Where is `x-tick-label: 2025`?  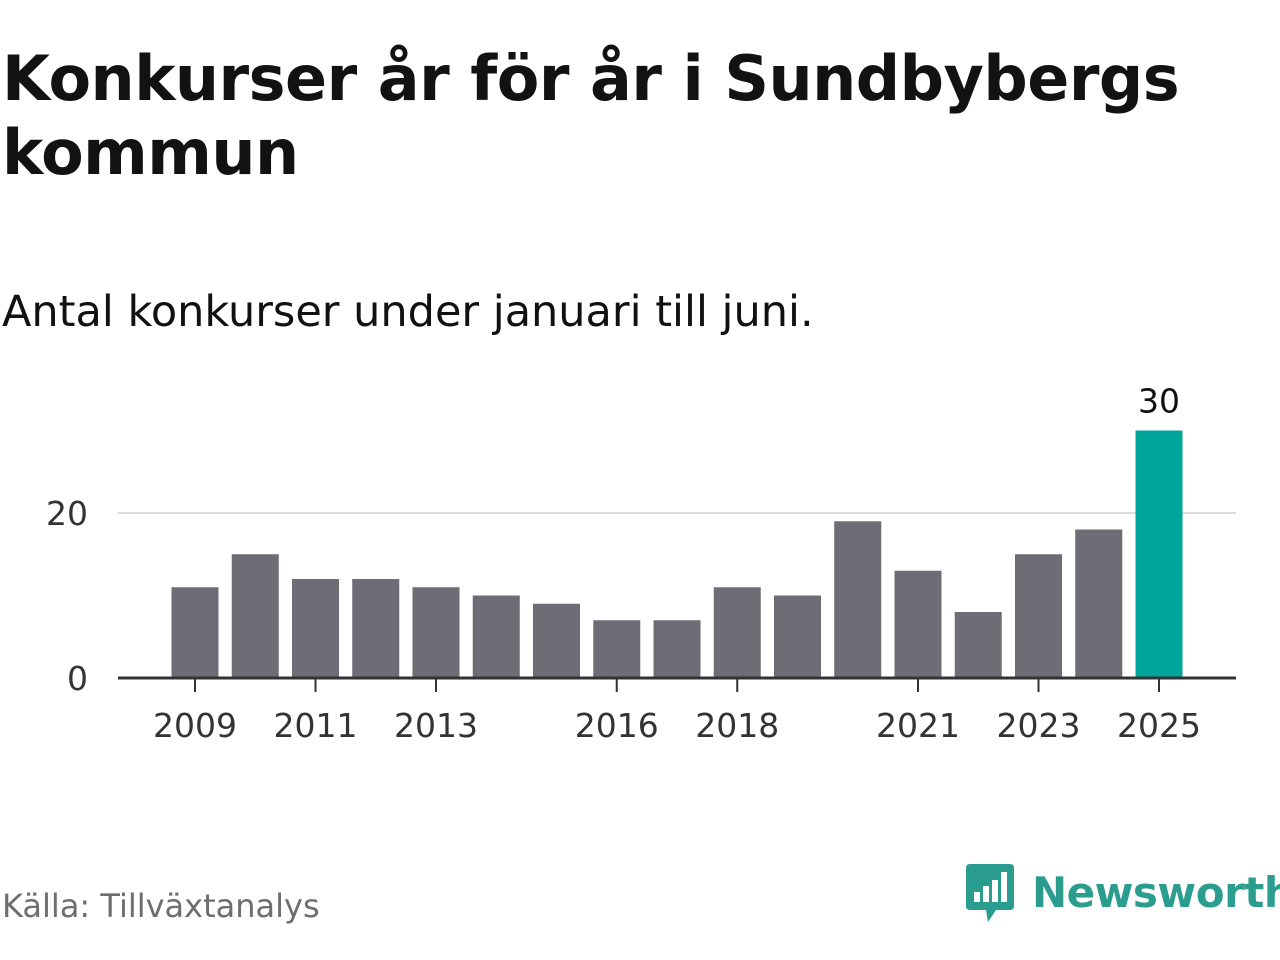
x-tick-label: 2025 is located at coordinates (1159, 725).